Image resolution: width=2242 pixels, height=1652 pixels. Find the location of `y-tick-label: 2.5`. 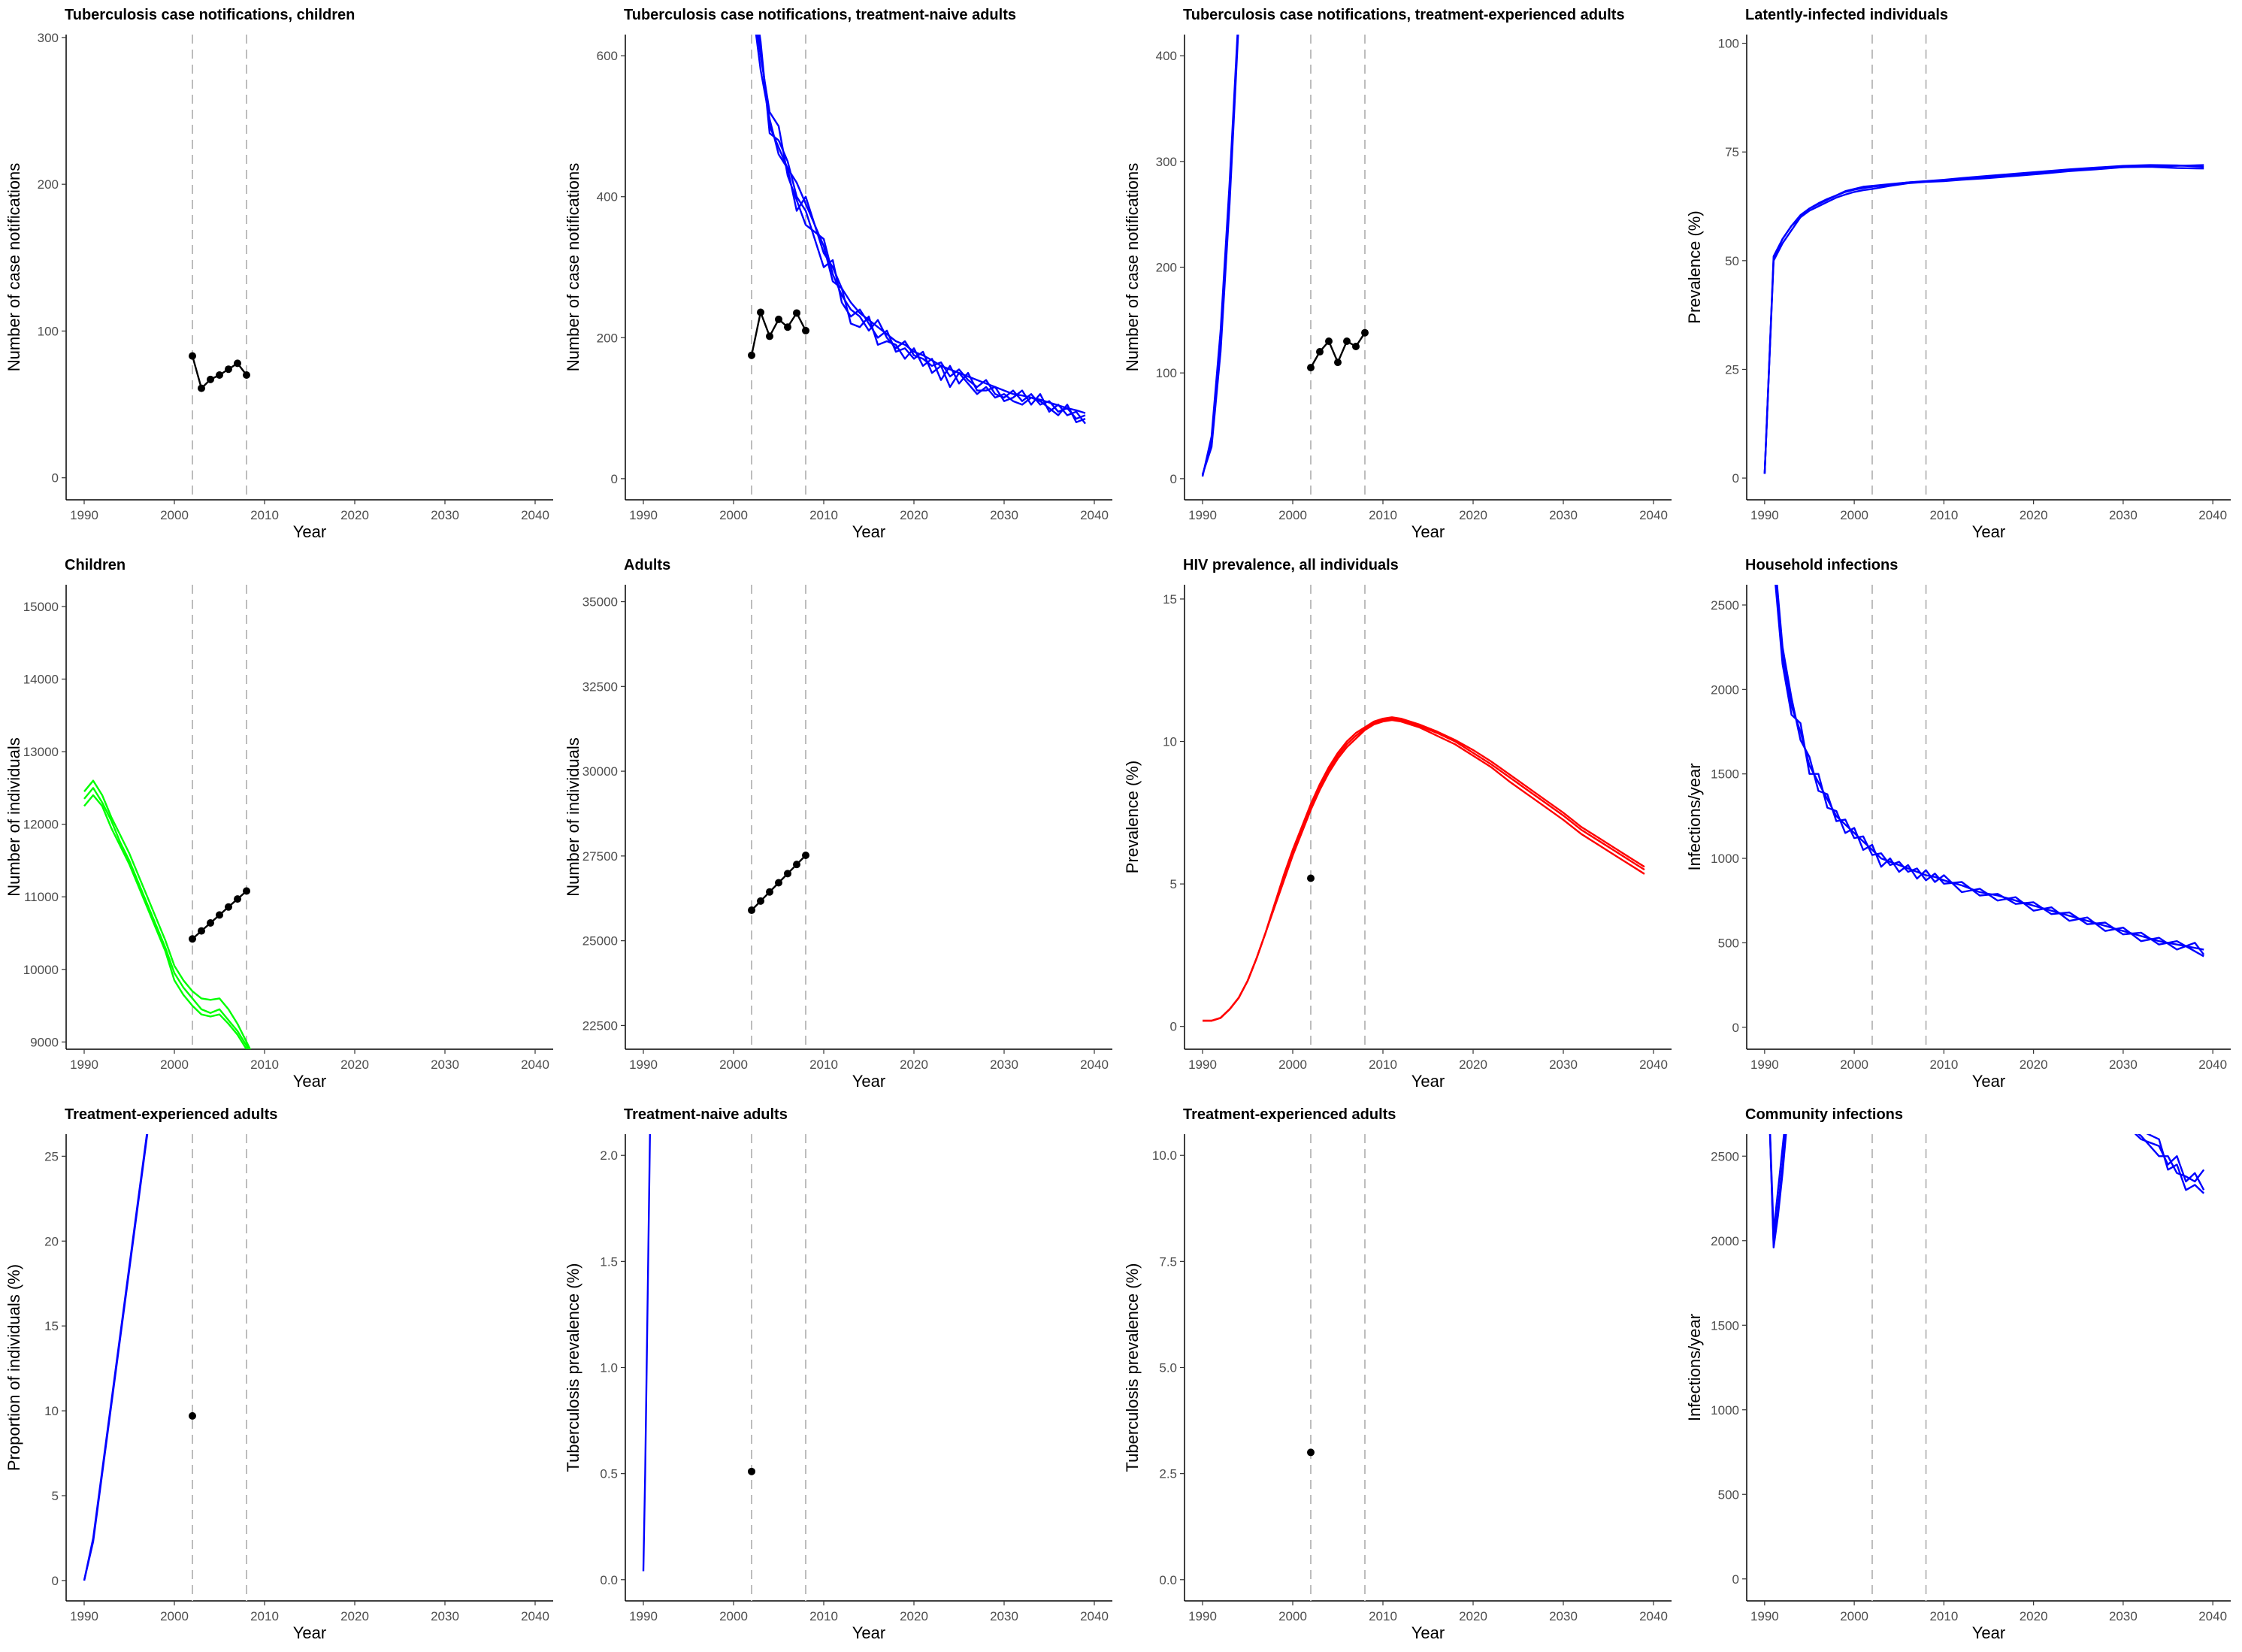

y-tick-label: 2.5 is located at coordinates (1168, 1474).